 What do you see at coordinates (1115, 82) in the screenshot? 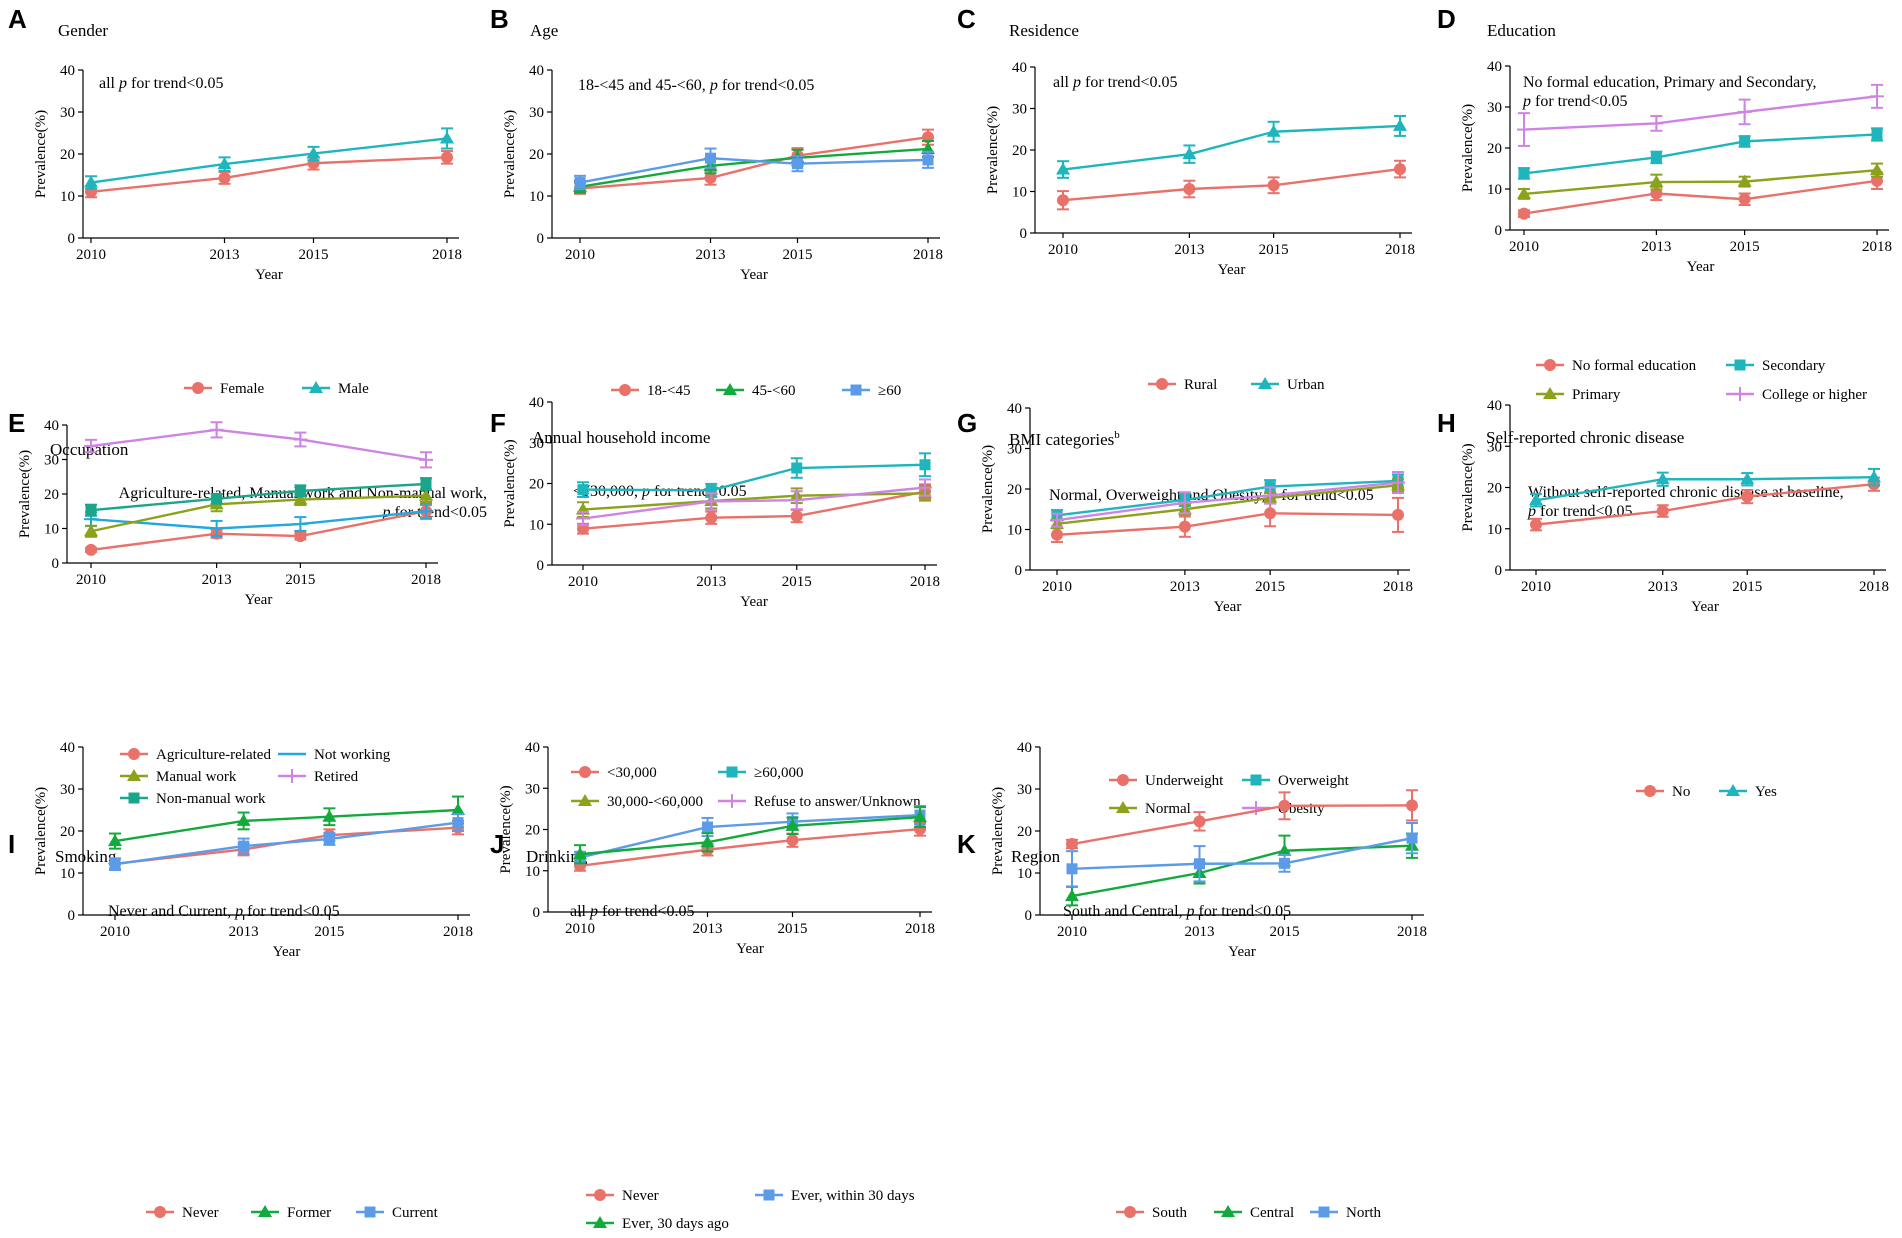
I see `panel-note: all p for trend<0.05` at bounding box center [1115, 82].